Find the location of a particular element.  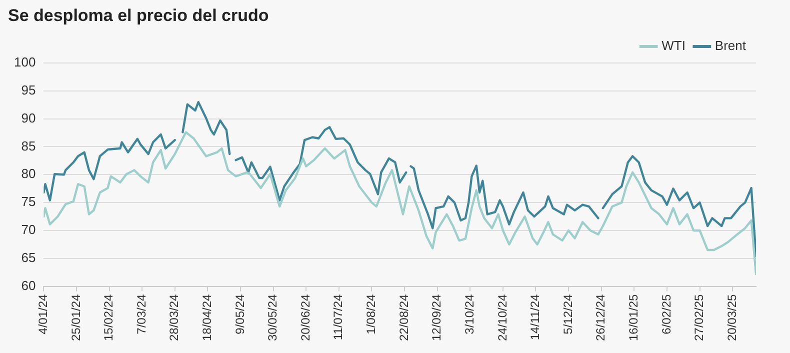

x-tick-label: 14/11/24 is located at coordinates (535, 317).